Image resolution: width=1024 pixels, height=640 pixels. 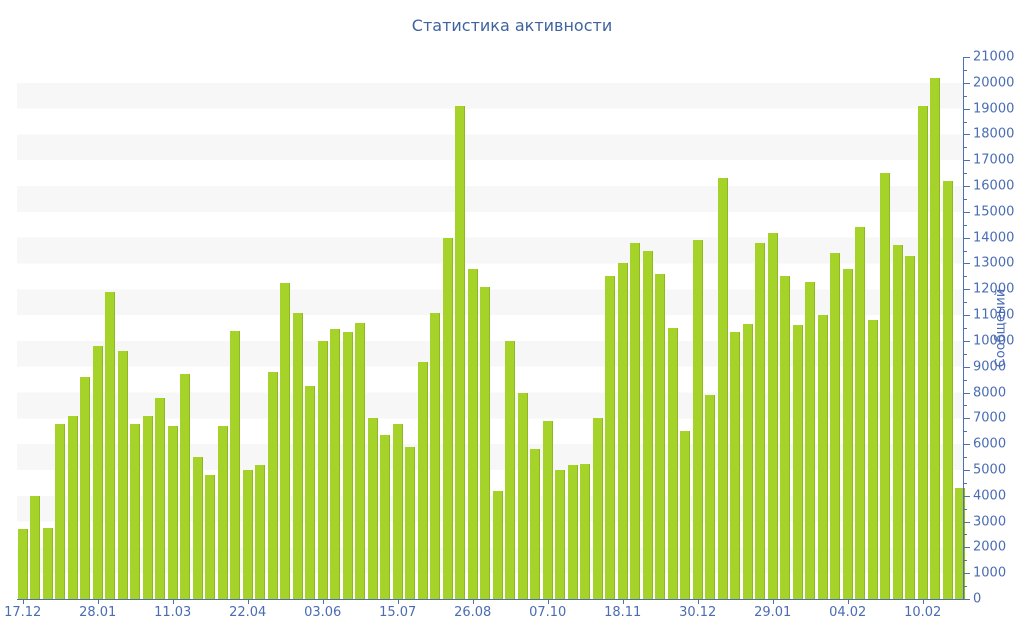 I want to click on y-tick-label: 5000, so click(x=990, y=470).